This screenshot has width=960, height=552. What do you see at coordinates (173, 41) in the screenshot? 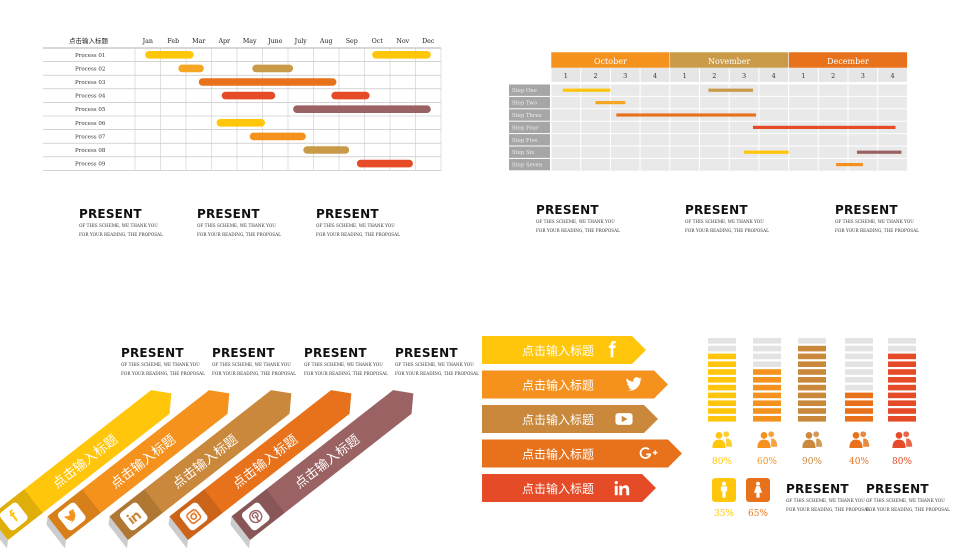
I see `month-label: Feb` at bounding box center [173, 41].